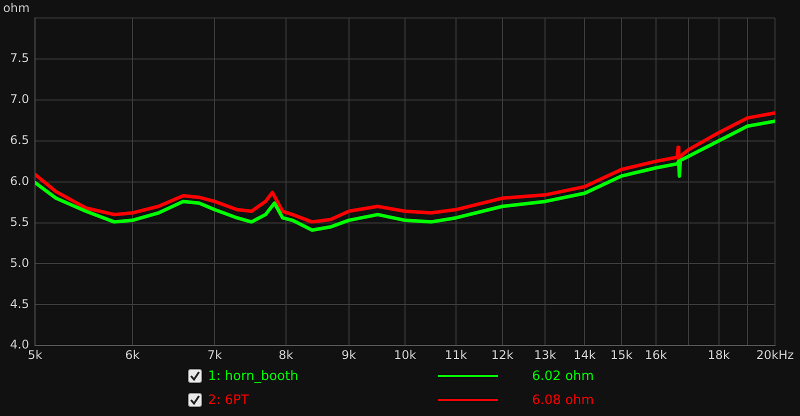 The image size is (800, 416). Describe the element at coordinates (719, 355) in the screenshot. I see `x-tick-label: 18k` at that location.